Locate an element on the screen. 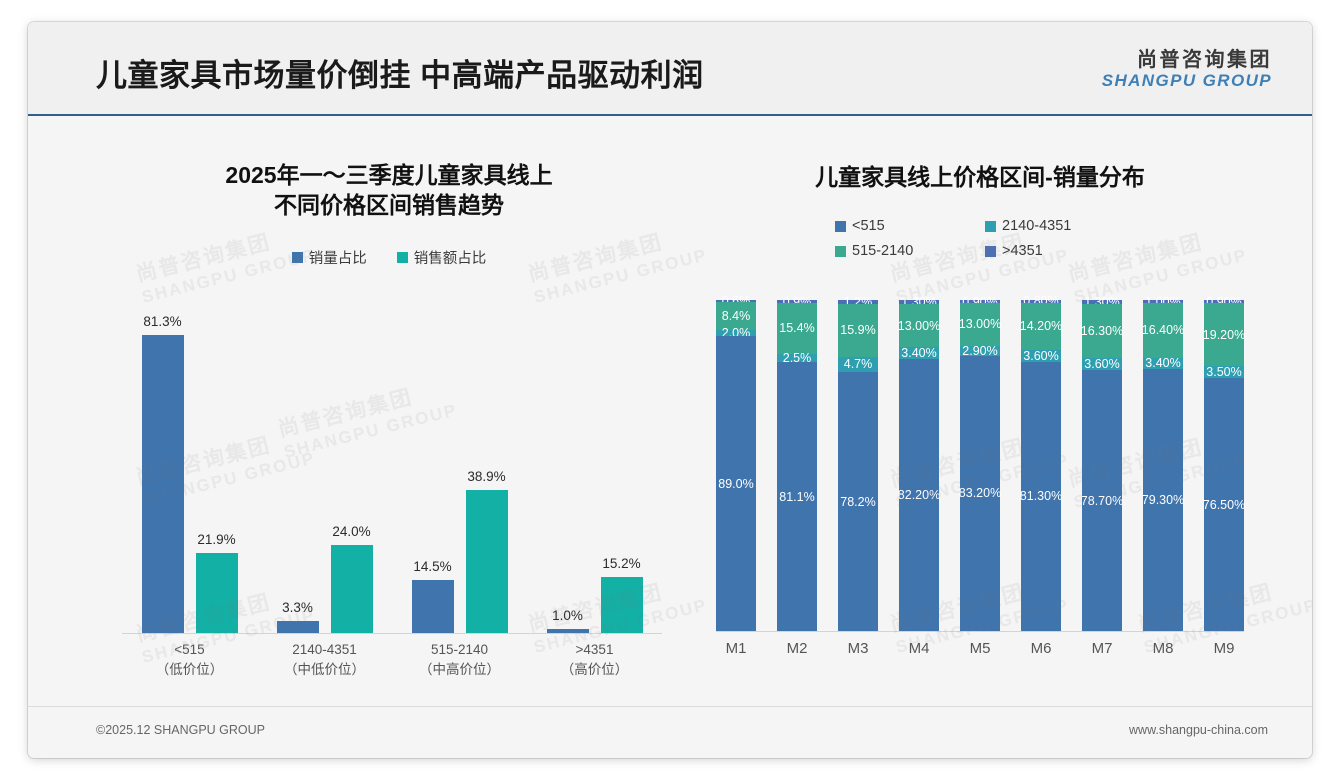 Image resolution: width=1340 pixels, height=780 pixels. stacked-bar-column: 0.9% 15.4% 2.5% 81.1% is located at coordinates (797, 463).